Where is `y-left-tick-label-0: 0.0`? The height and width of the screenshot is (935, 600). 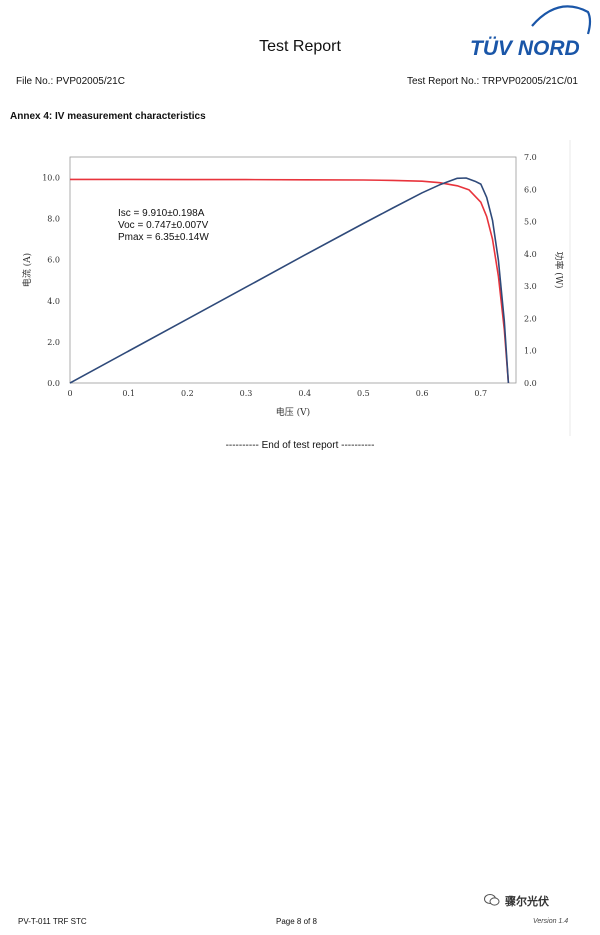 y-left-tick-label-0: 0.0 is located at coordinates (53, 383).